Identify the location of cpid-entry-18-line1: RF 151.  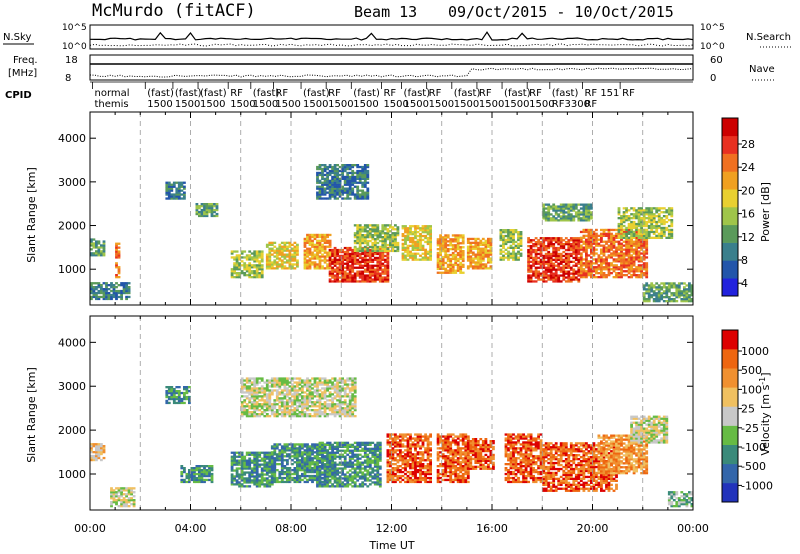
(601, 93).